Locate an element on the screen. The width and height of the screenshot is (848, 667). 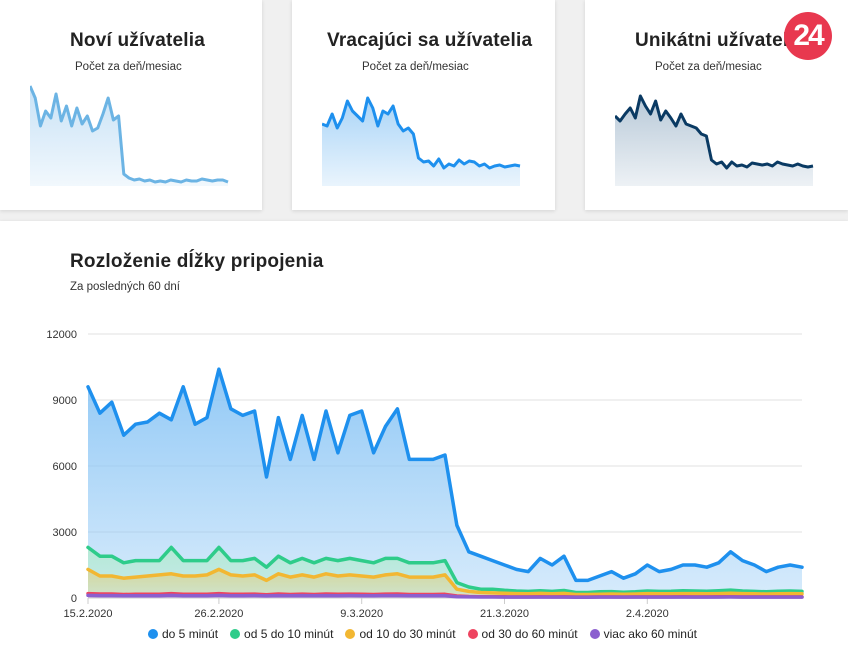
card-title: Noví užívatelia is located at coordinates (137, 40).